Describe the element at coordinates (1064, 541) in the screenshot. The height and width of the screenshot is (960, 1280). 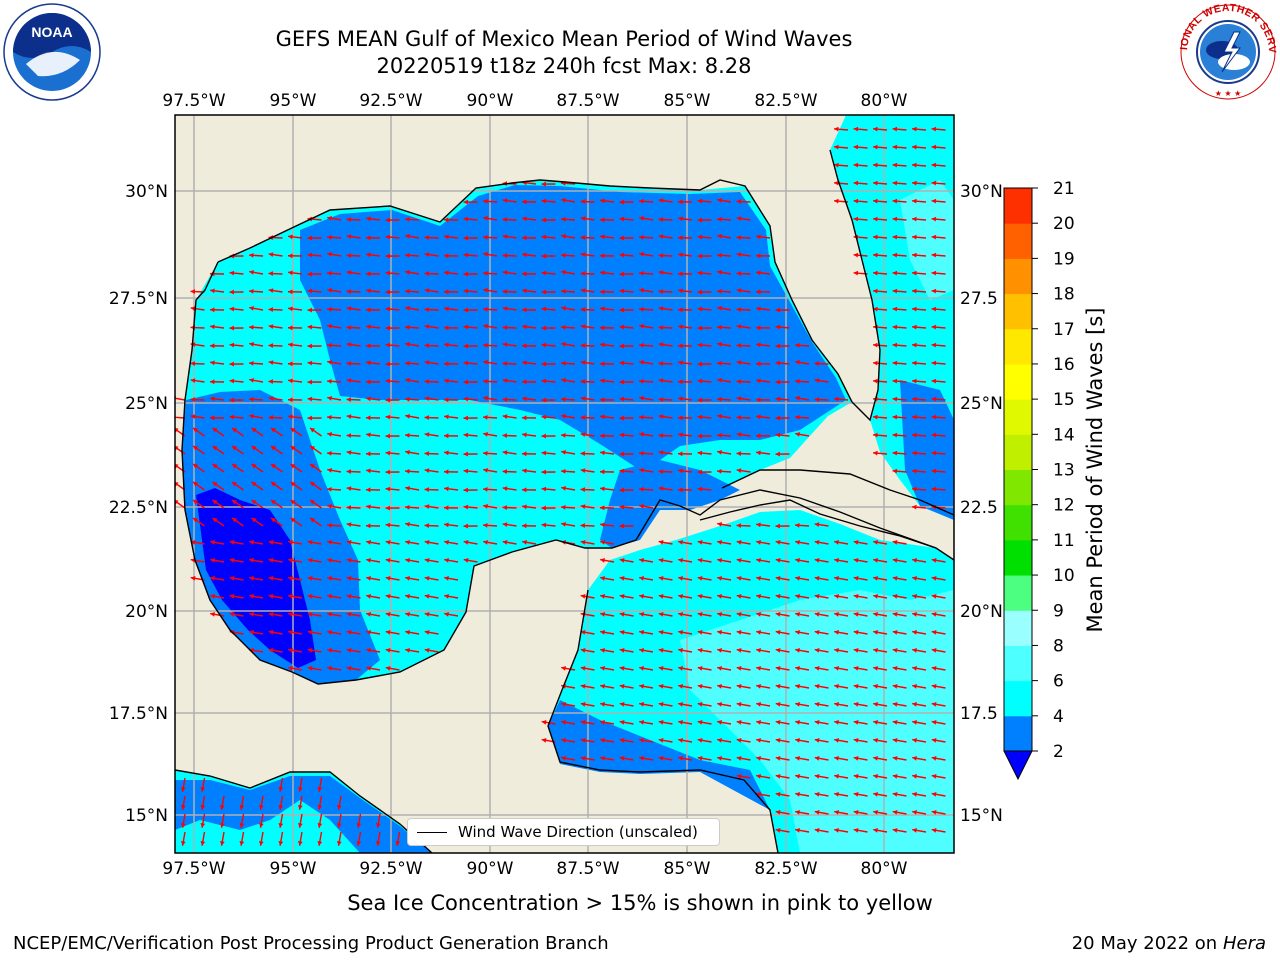
I see `colorbar-tick-label: 11` at that location.